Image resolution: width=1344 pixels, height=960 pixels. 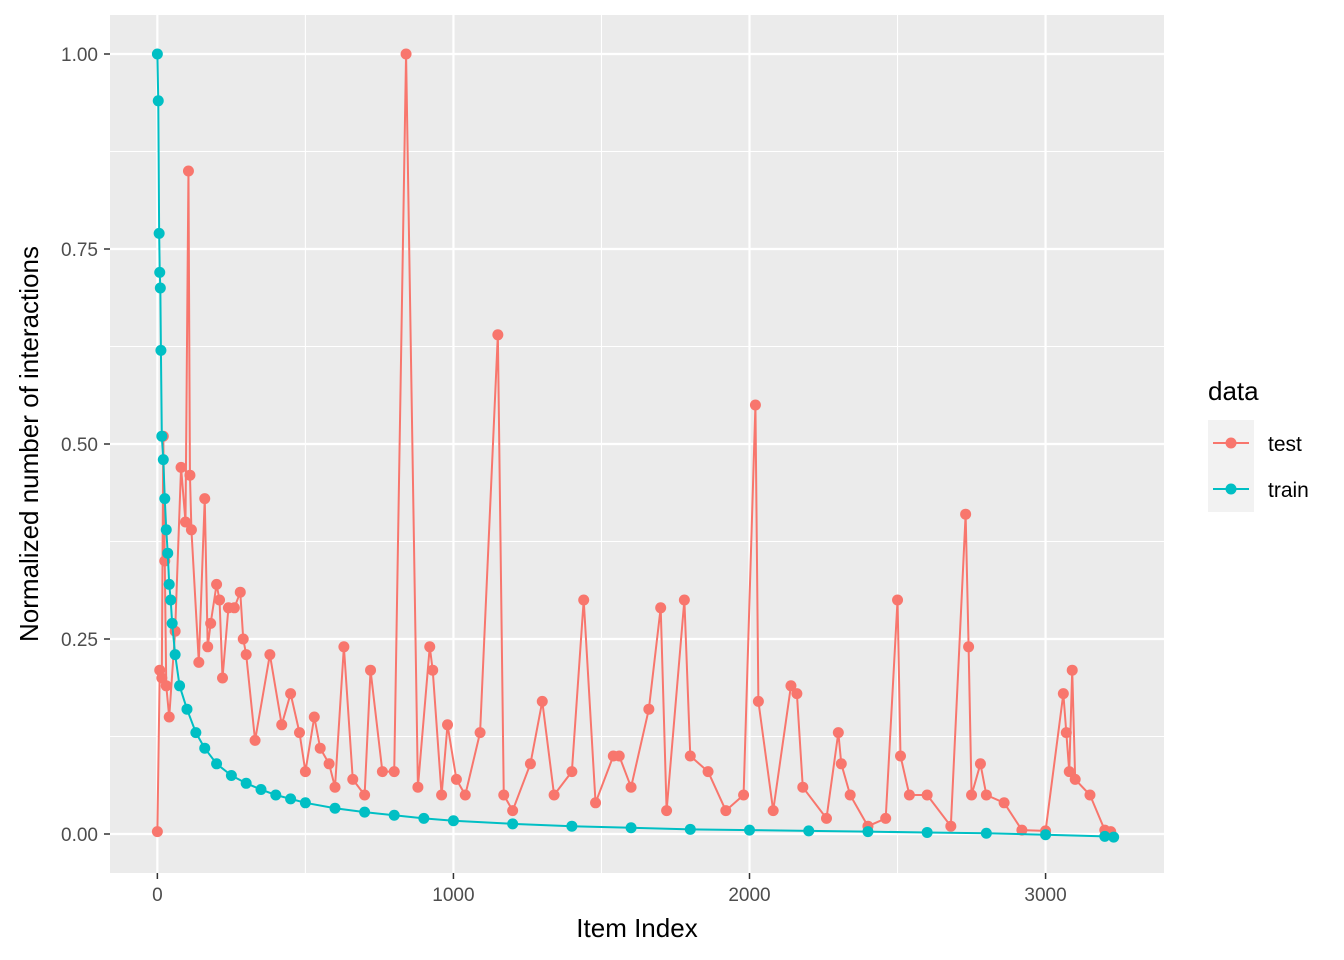 What do you see at coordinates (79, 445) in the screenshot?
I see `y-tick-label: 0.50` at bounding box center [79, 445].